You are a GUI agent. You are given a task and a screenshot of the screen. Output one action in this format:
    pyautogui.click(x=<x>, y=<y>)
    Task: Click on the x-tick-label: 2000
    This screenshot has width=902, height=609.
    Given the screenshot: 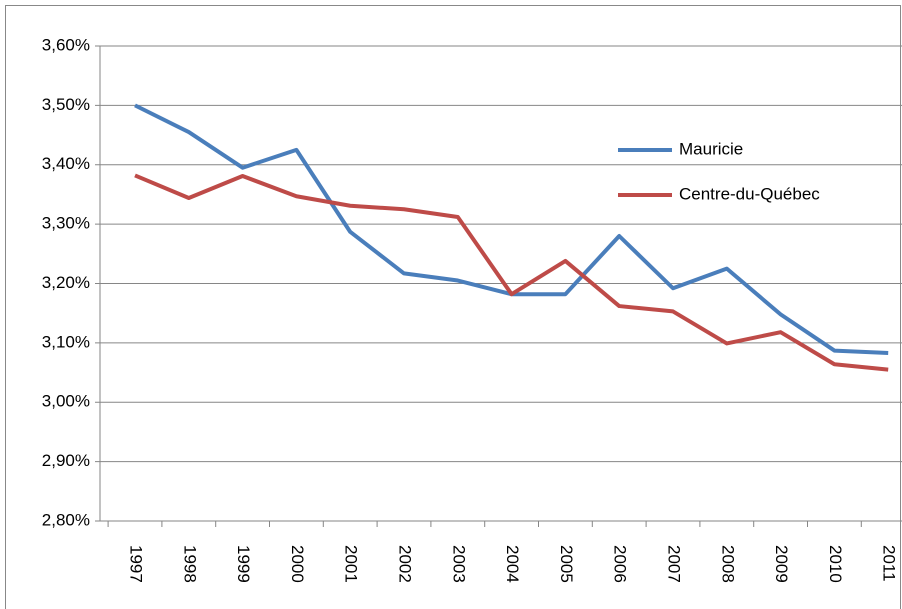 What is the action you would take?
    pyautogui.click(x=297, y=564)
    